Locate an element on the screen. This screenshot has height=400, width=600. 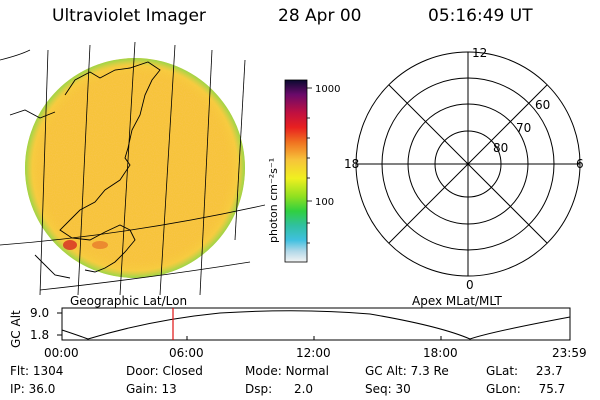
time-tick-2359: 23:59 is located at coordinates (569, 353).